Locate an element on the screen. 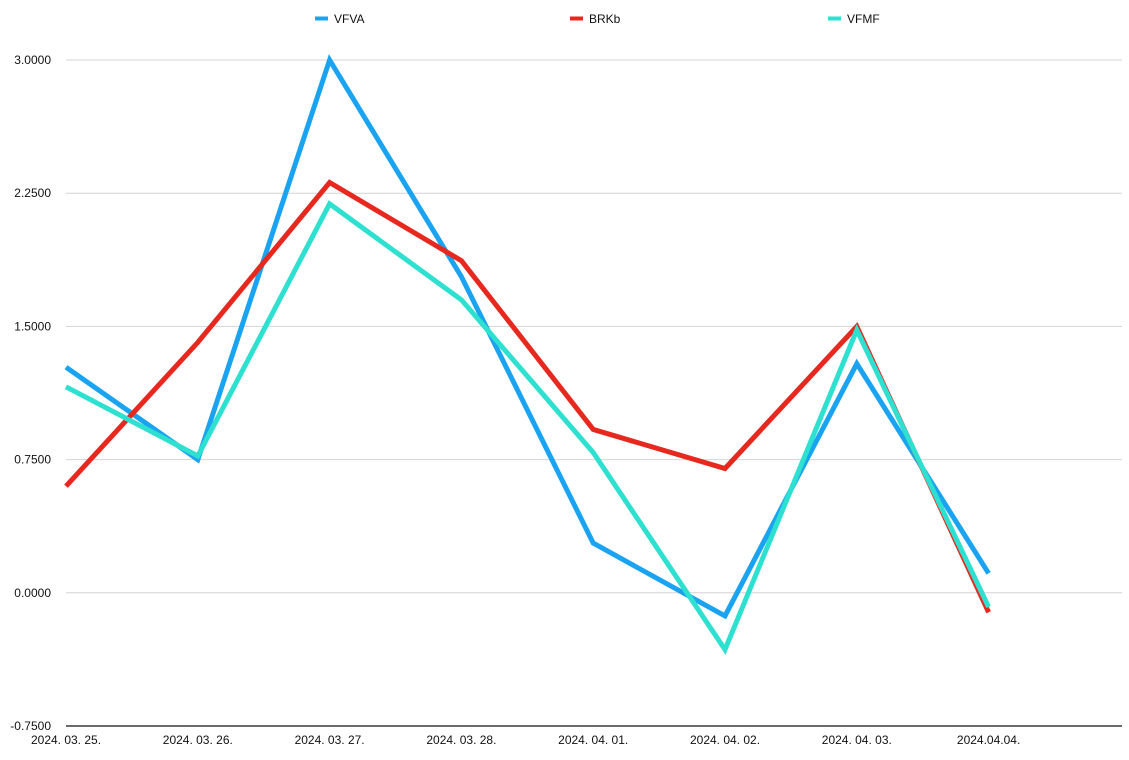  y-tick-label: 0.7500 is located at coordinates (32, 460).